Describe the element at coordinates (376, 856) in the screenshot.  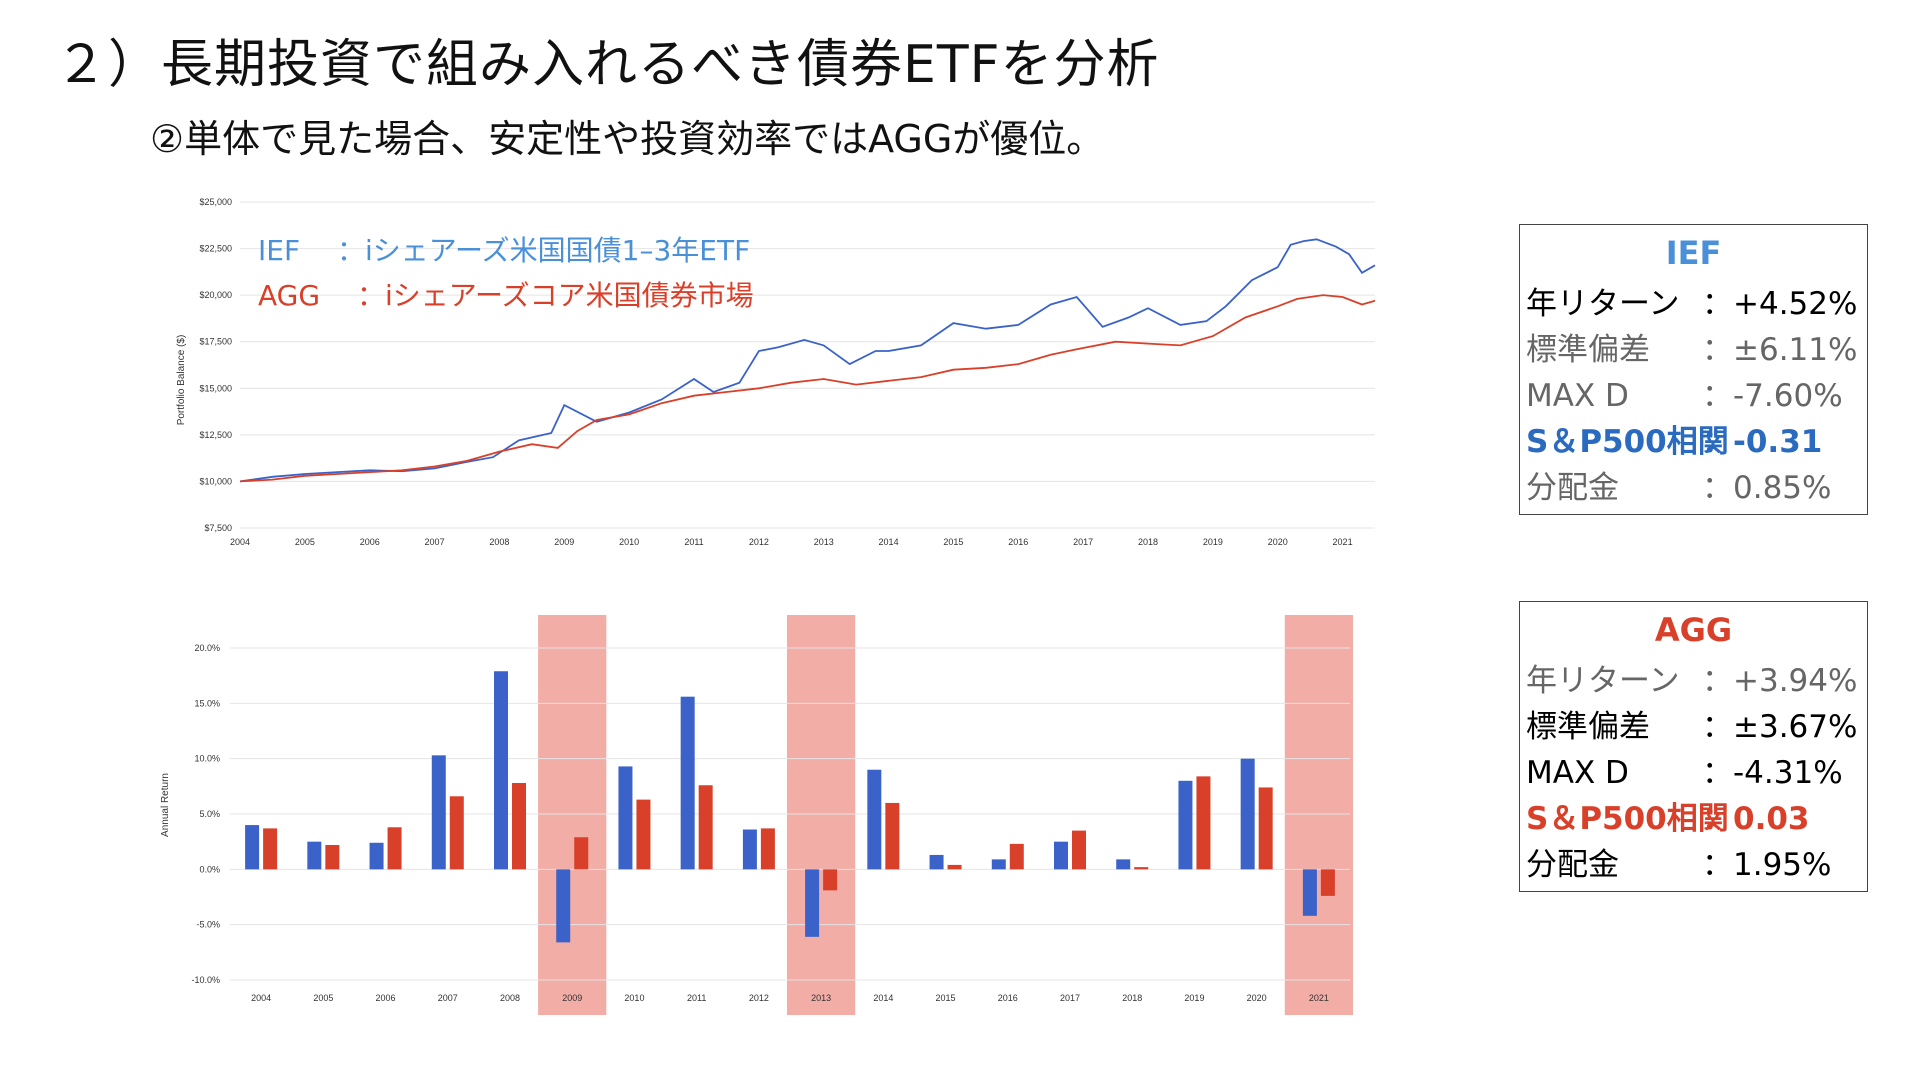
I see `ief-bar-2006` at that location.